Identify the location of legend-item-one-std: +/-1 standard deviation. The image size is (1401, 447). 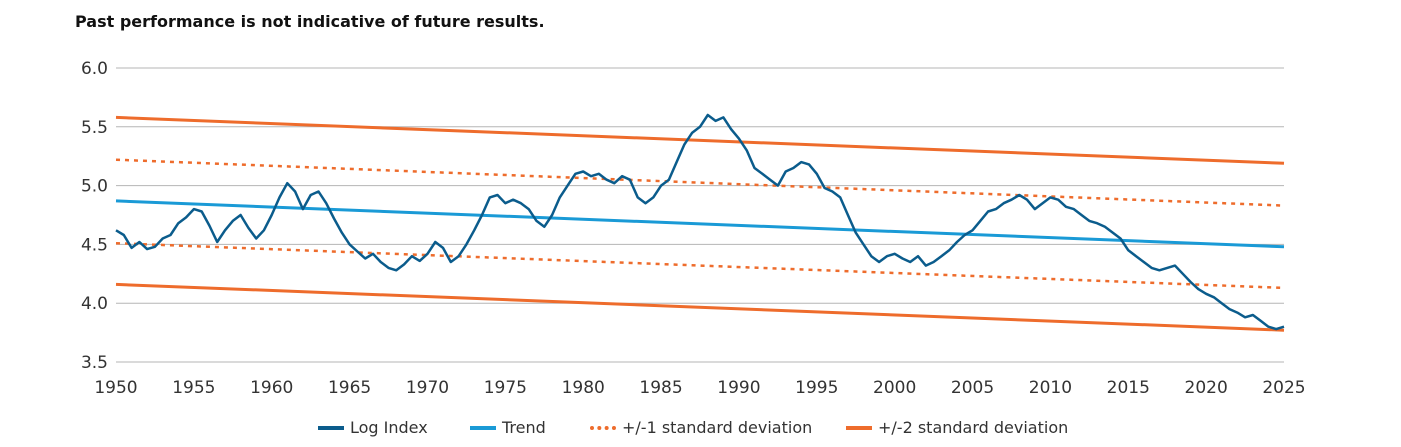
(701, 427).